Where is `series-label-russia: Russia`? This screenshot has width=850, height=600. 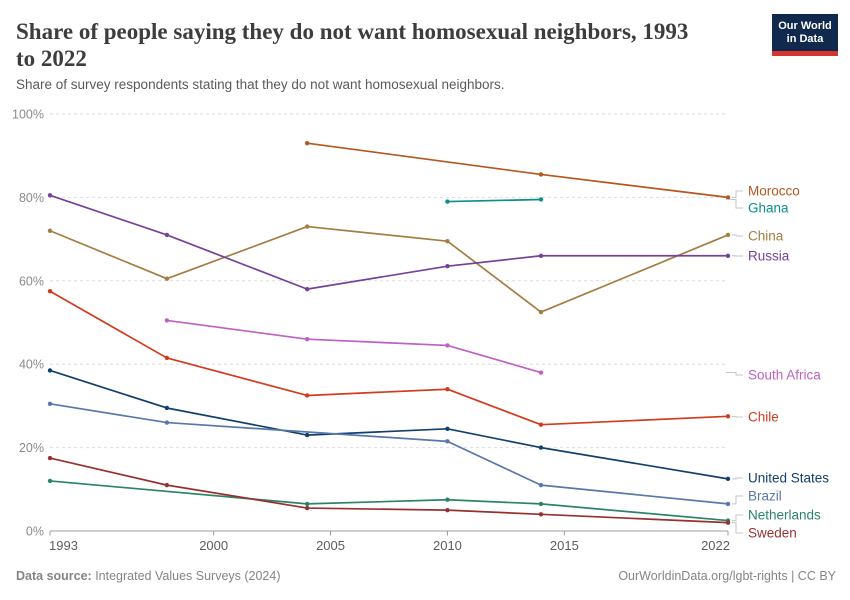 series-label-russia: Russia is located at coordinates (769, 256).